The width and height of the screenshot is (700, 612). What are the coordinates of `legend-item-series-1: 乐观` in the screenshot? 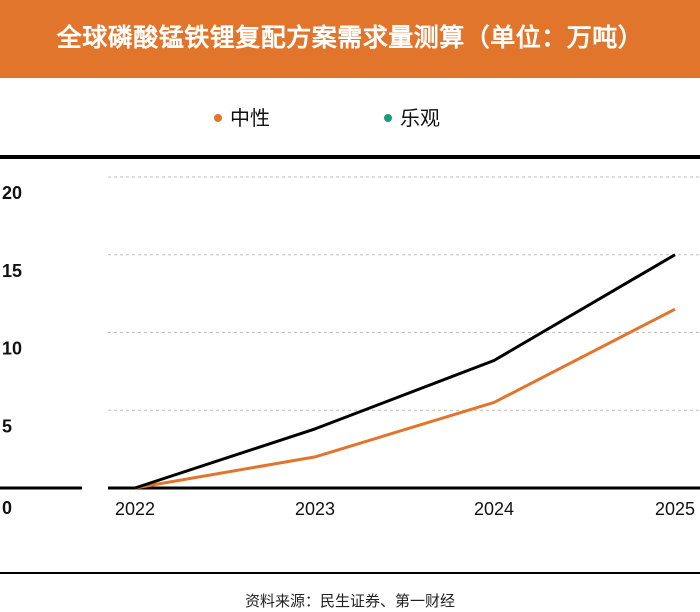 It's located at (412, 118).